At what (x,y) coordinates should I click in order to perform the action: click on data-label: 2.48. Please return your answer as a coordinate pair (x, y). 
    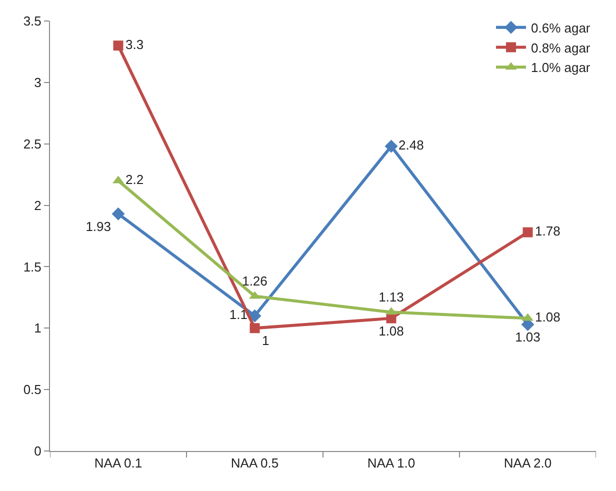
    Looking at the image, I should click on (411, 145).